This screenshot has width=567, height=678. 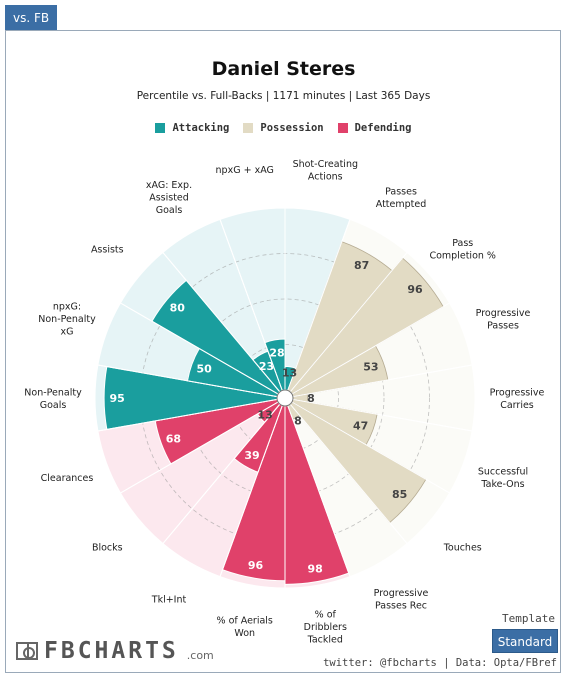 What do you see at coordinates (53, 399) in the screenshot?
I see `category-label-13: Non-Penalty Goals` at bounding box center [53, 399].